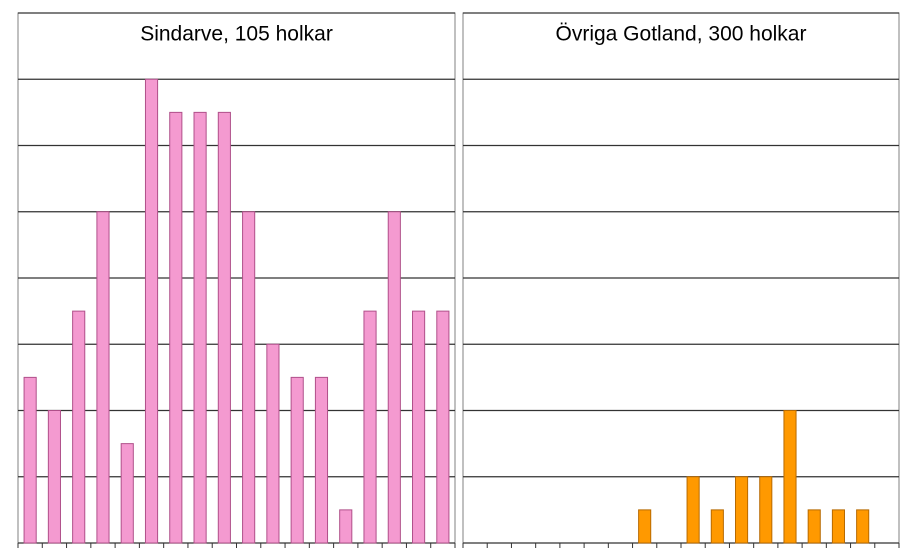 Image resolution: width=901 pixels, height=551 pixels. What do you see at coordinates (681, 34) in the screenshot?
I see `chart-title: Övriga Gotland, 300 holkar` at bounding box center [681, 34].